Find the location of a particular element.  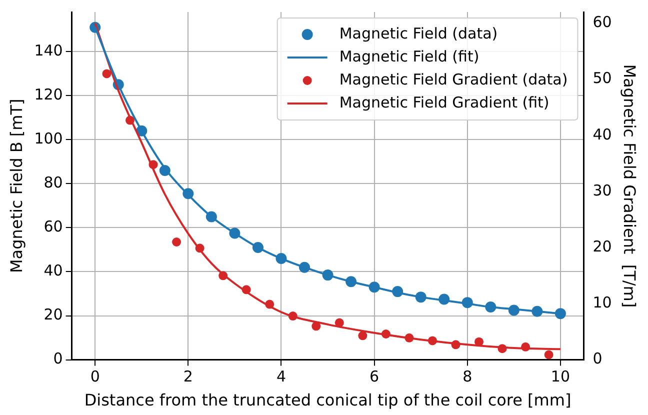

x-tick-label: 0 is located at coordinates (95, 377).